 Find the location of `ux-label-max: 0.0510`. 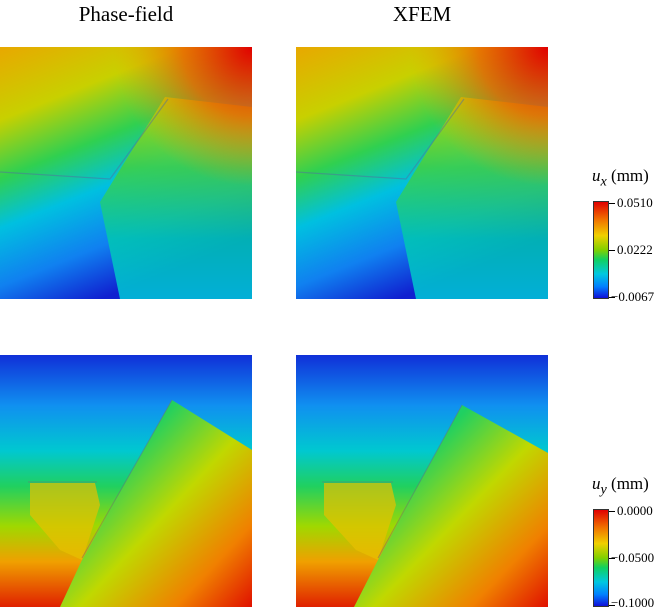

ux-label-max: 0.0510 is located at coordinates (635, 202).